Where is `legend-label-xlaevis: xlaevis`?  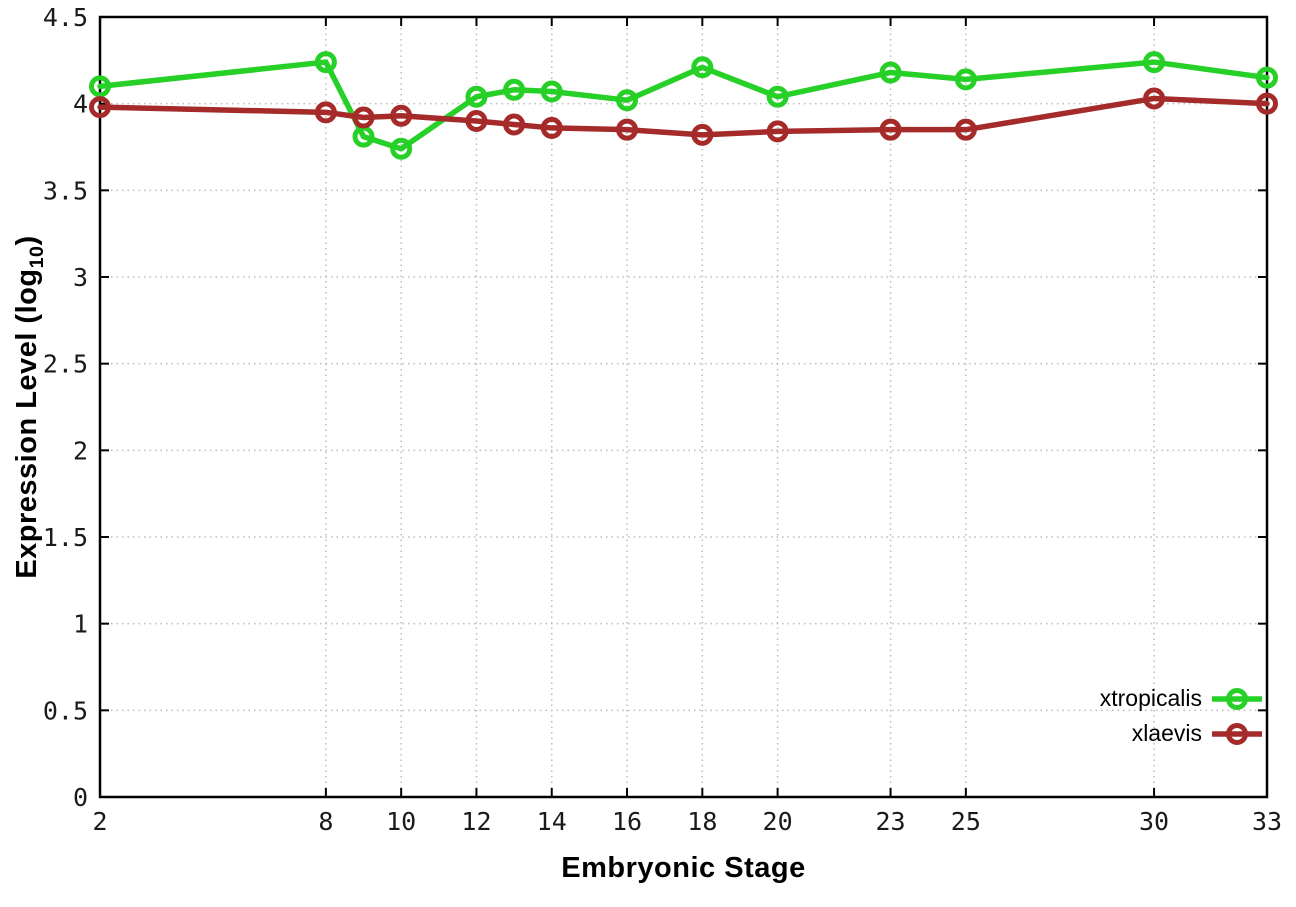 legend-label-xlaevis: xlaevis is located at coordinates (1166, 733).